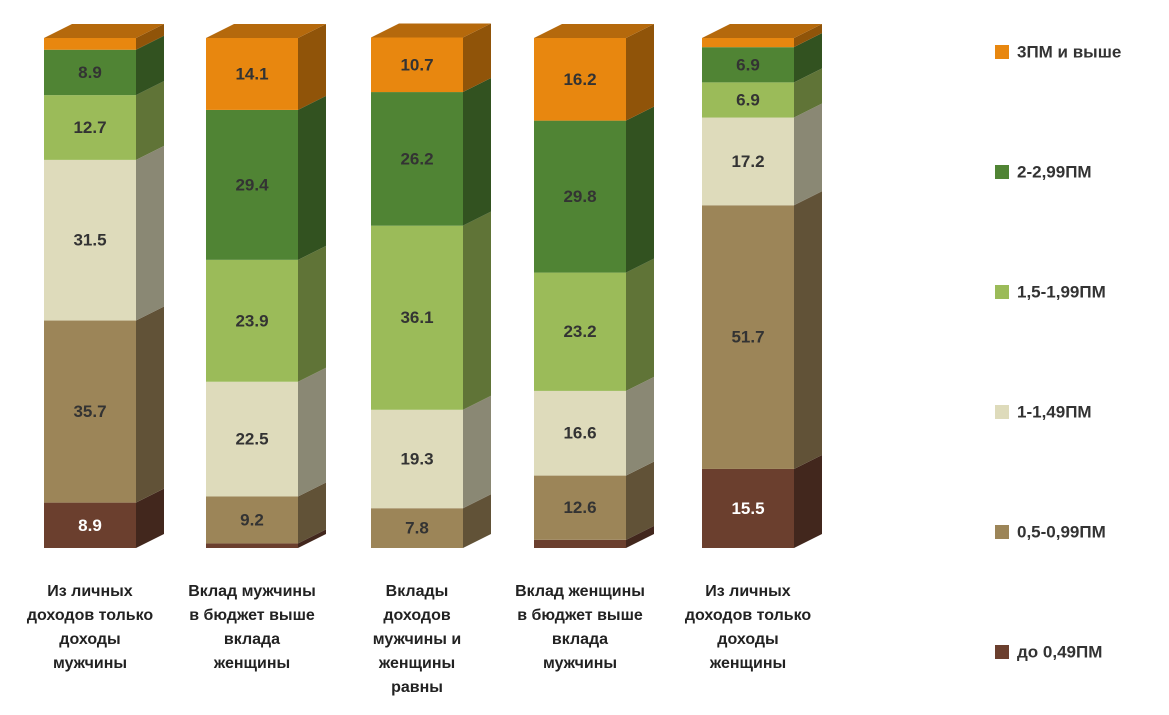 This screenshot has height=715, width=1169. What do you see at coordinates (252, 519) in the screenshot?
I see `data-label: 9.2` at bounding box center [252, 519].